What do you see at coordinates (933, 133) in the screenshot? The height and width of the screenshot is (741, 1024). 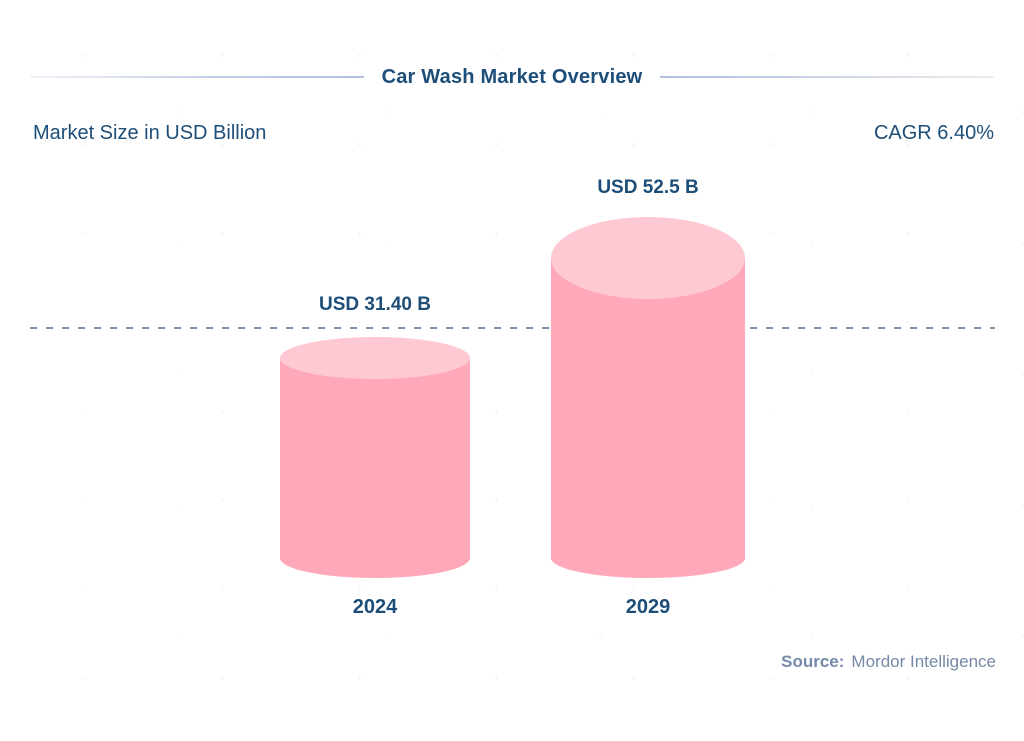 I see `cagr-label: CAGR 6.40%` at bounding box center [933, 133].